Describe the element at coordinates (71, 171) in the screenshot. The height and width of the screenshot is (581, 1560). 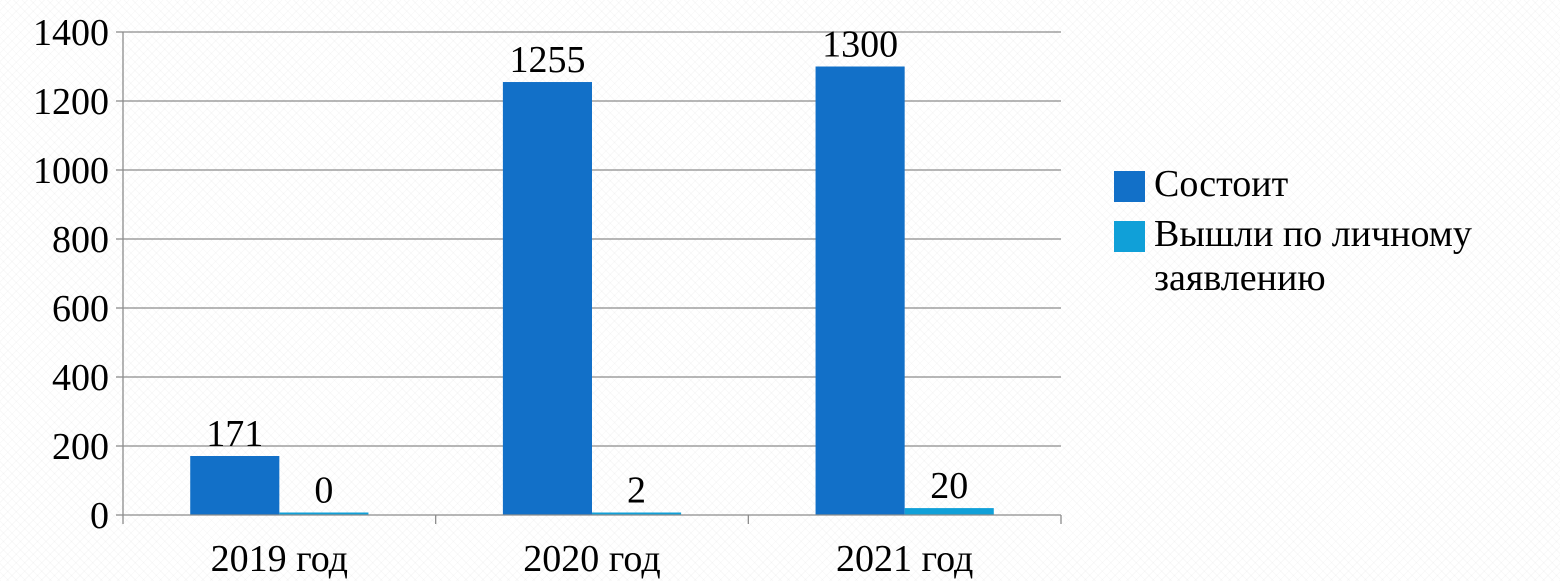
I see `y-tick-label-5: 1000` at that location.